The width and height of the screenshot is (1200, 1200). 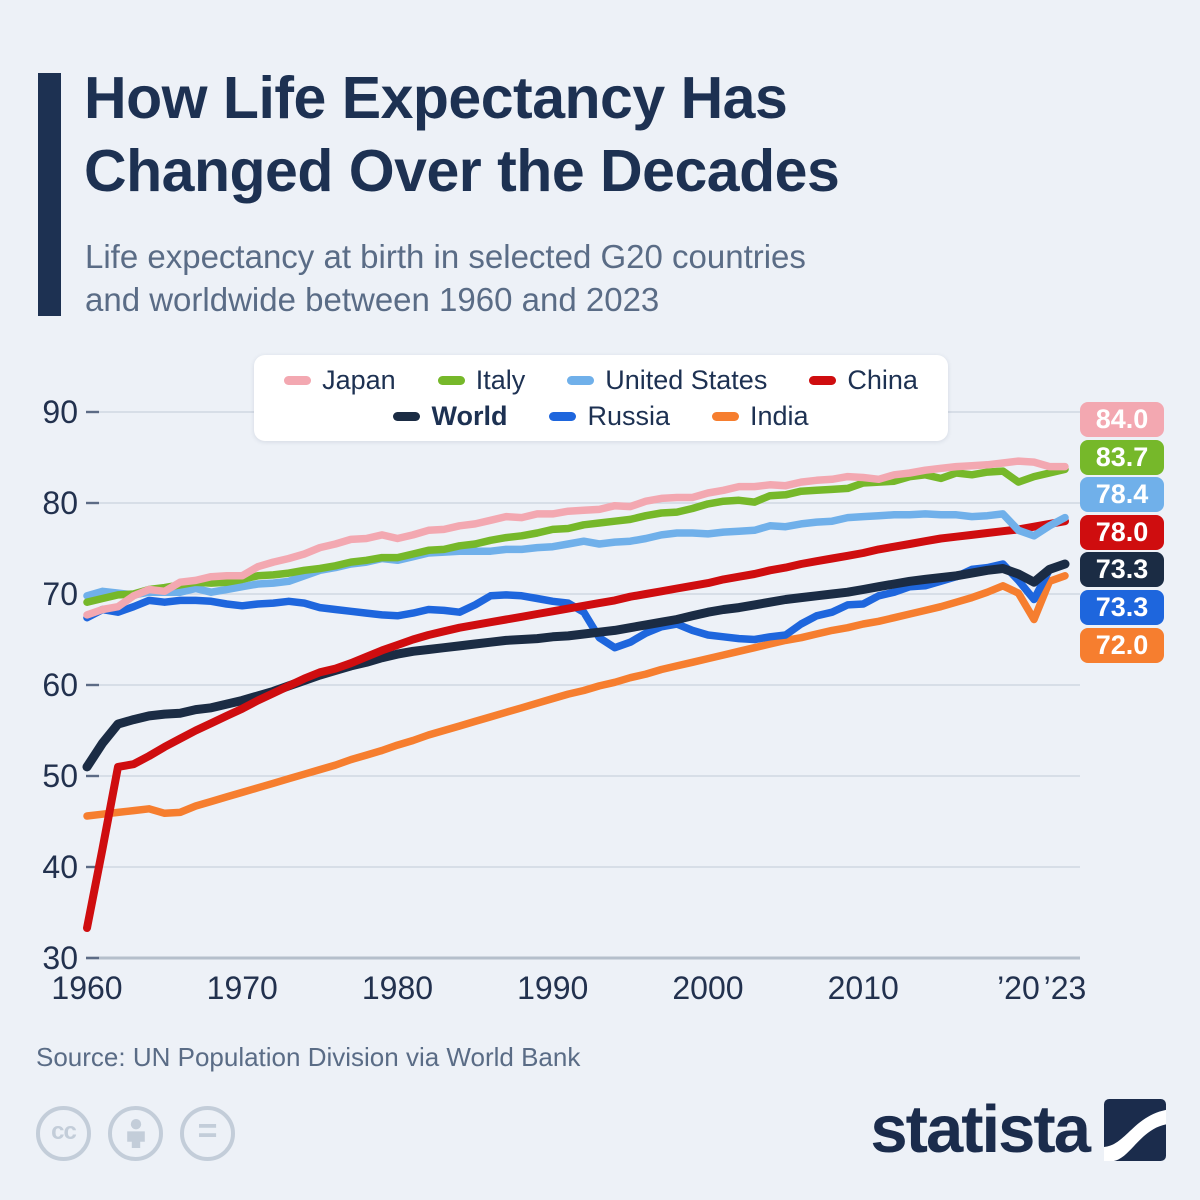 I want to click on series-line-japan, so click(x=576, y=538).